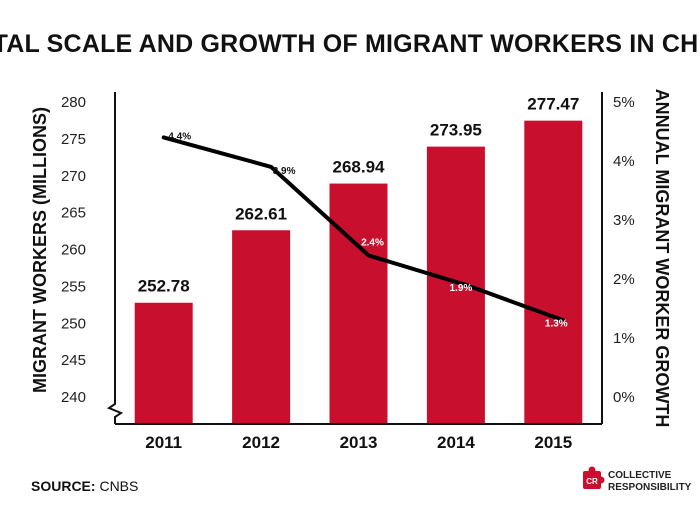  What do you see at coordinates (553, 442) in the screenshot?
I see `x-tick-label: 2015` at bounding box center [553, 442].